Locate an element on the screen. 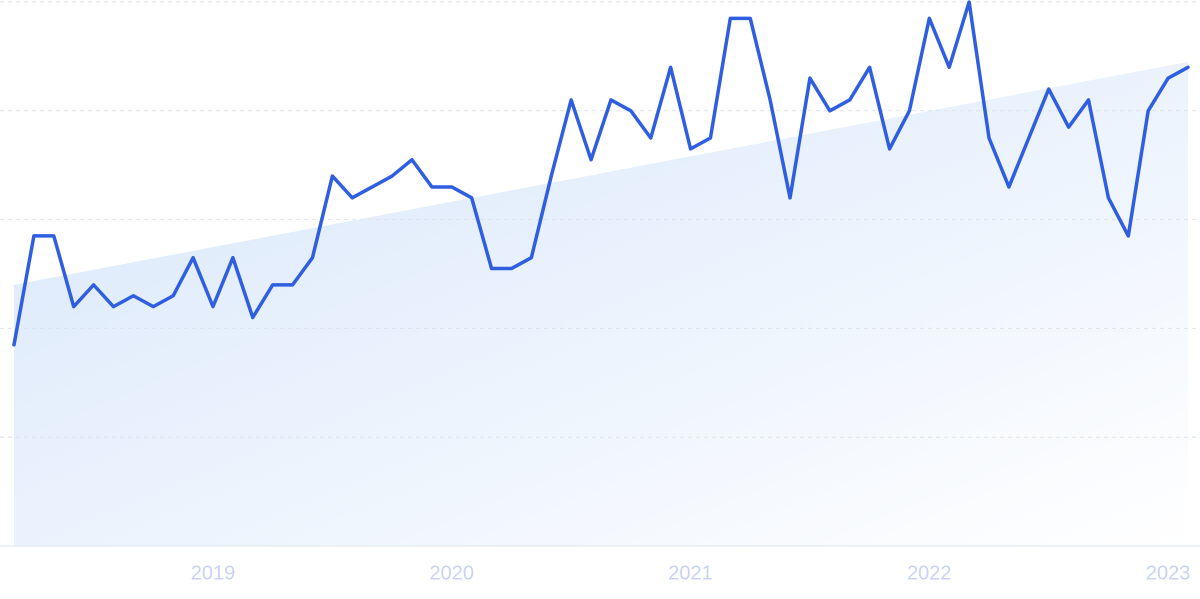 This screenshot has width=1200, height=599. x-tick-label: 2021 is located at coordinates (690, 573).